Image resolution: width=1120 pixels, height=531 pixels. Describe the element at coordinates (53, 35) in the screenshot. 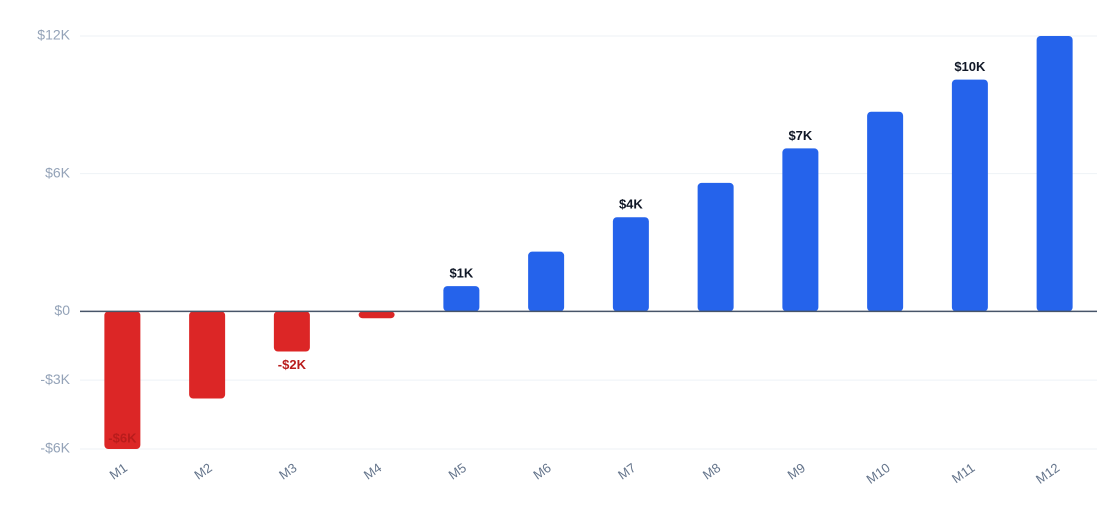

I see `y-tick-label: $12K` at that location.